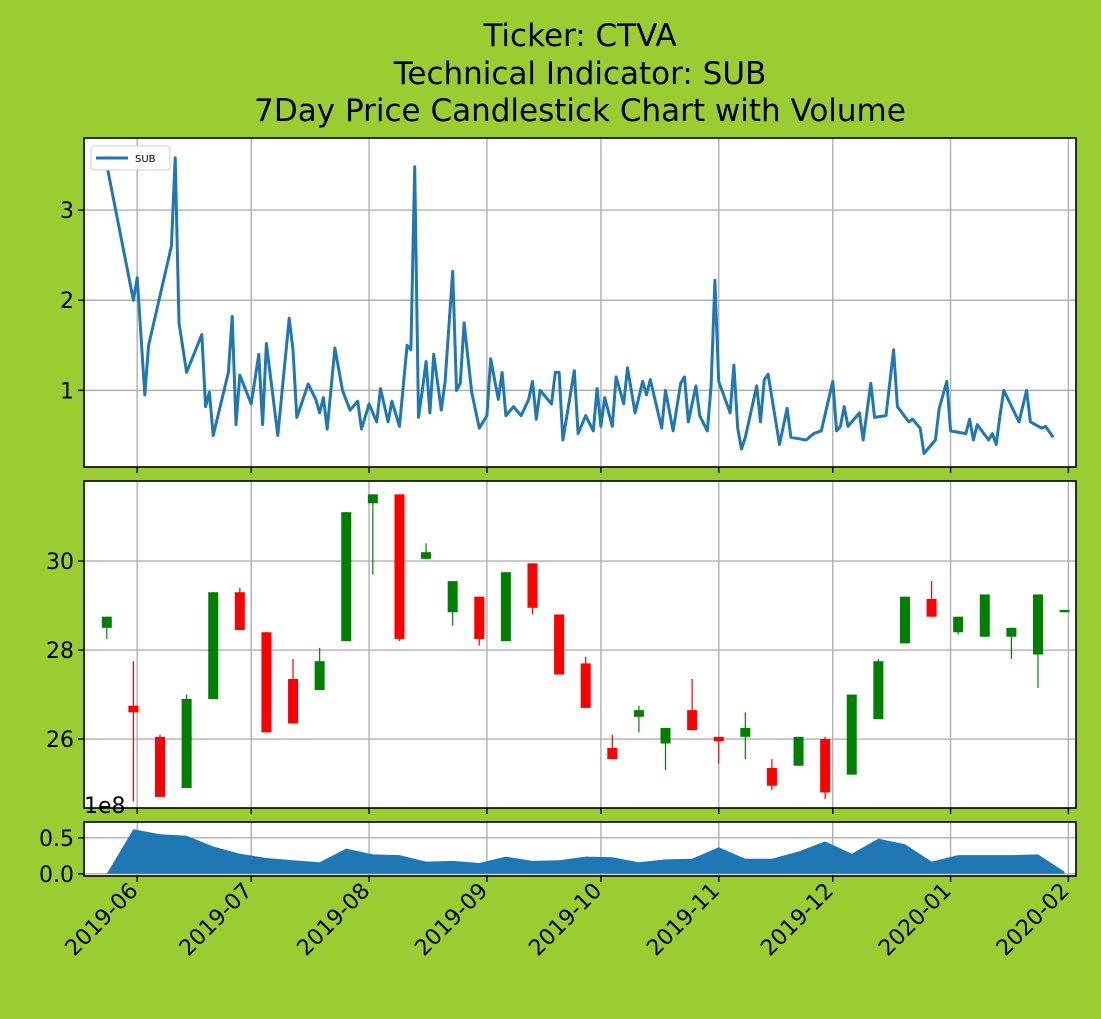 The image size is (1101, 1019). Describe the element at coordinates (60, 651) in the screenshot. I see `y-tick-label-2: 28` at that location.